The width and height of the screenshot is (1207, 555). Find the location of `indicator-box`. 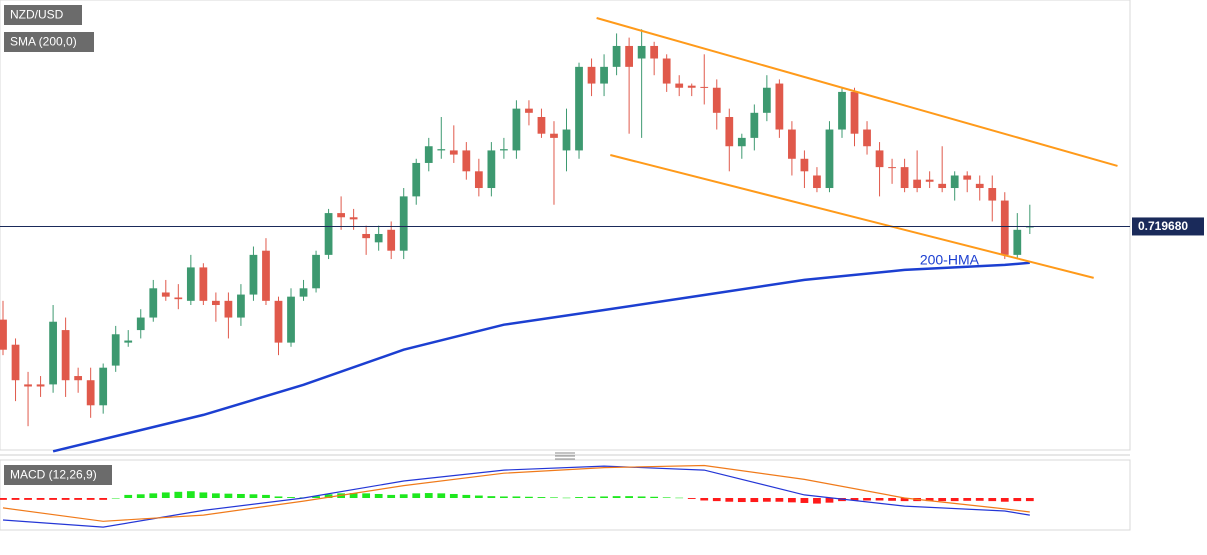

indicator-box is located at coordinates (49, 42).